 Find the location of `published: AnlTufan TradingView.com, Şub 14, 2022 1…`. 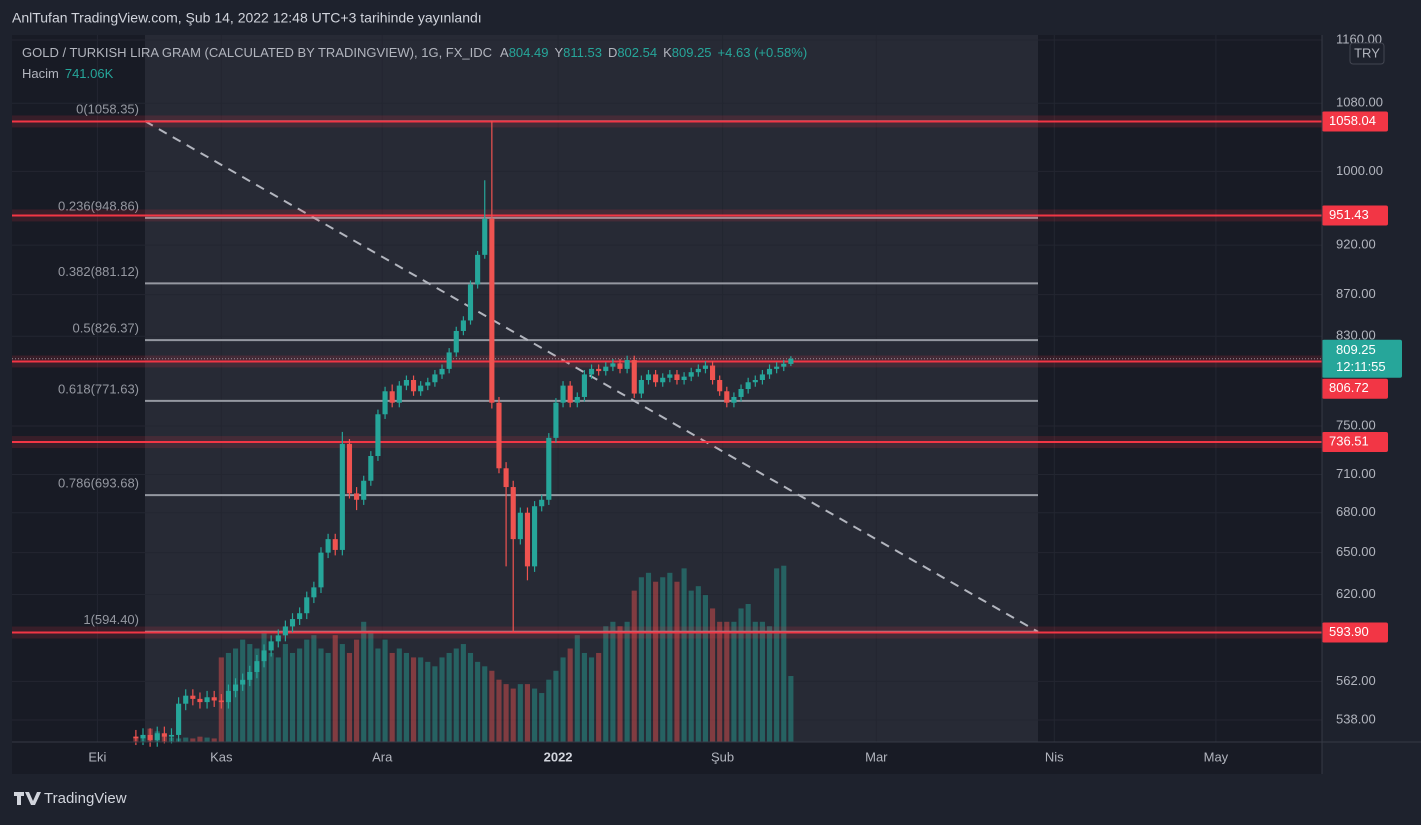

published: AnlTufan TradingView.com, Şub 14, 2022 1… is located at coordinates (247, 18).